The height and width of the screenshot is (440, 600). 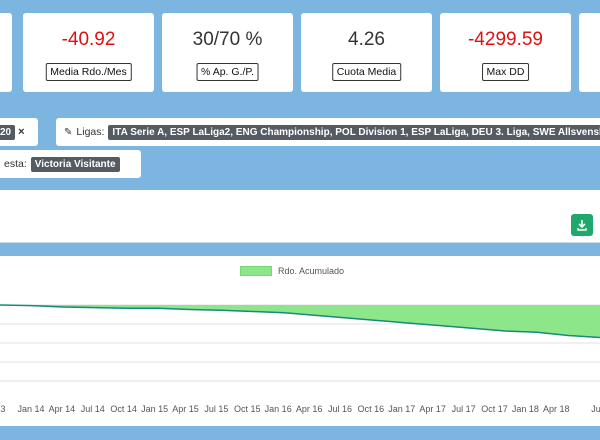 I want to click on stat-value: -4299.59, so click(x=505, y=39).